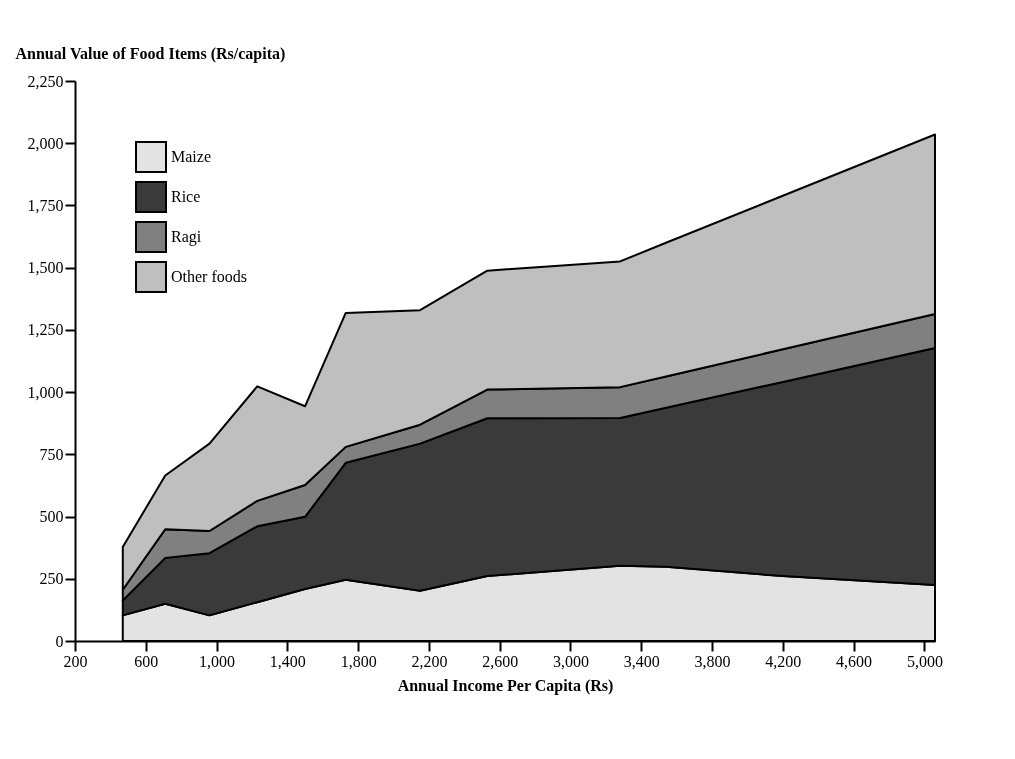 This screenshot has width=1015, height=759. What do you see at coordinates (51, 579) in the screenshot?
I see `y-tick-label: 250` at bounding box center [51, 579].